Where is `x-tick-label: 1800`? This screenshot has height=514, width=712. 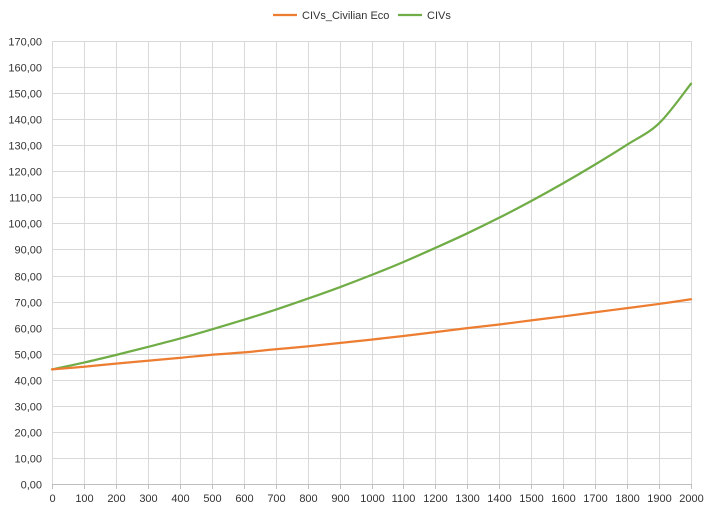
x-tick-label: 1800 is located at coordinates (627, 499).